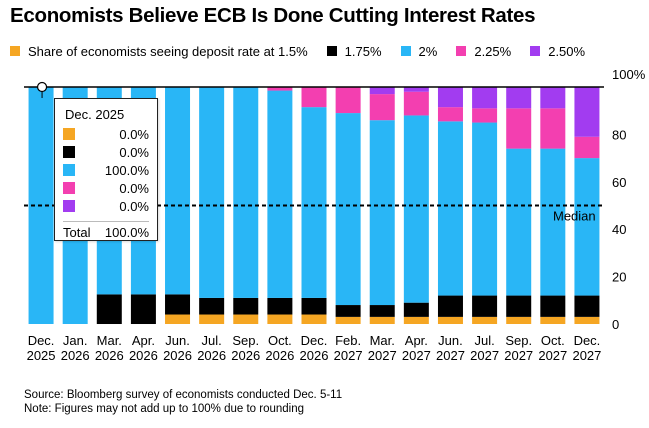  I want to click on x-tick-label-16: Dec. 2027, so click(586, 348).